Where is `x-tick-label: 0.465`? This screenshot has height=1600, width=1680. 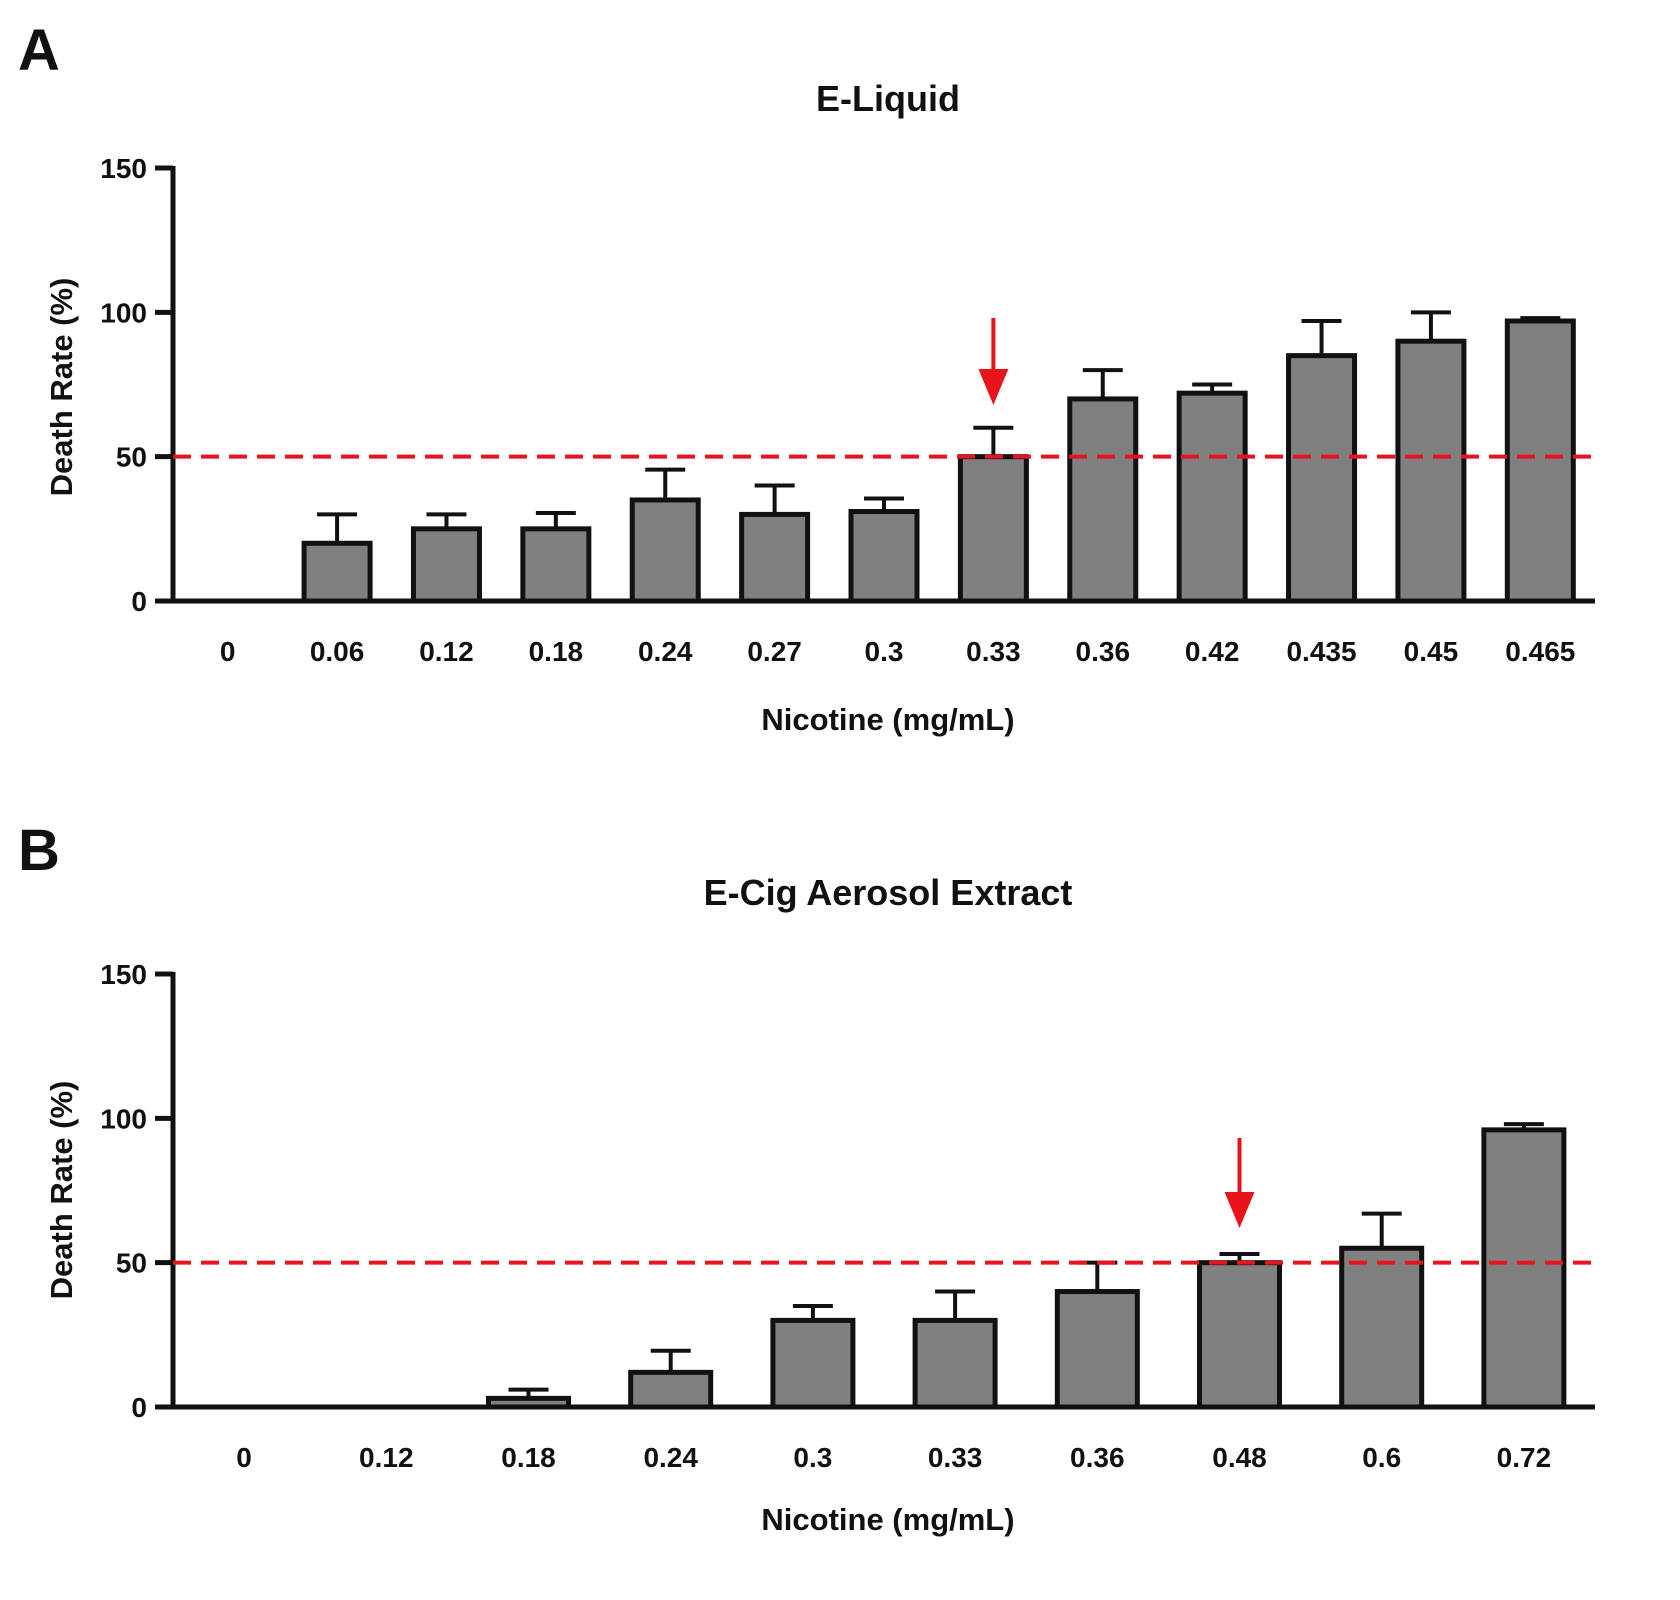
x-tick-label: 0.465 is located at coordinates (1540, 651).